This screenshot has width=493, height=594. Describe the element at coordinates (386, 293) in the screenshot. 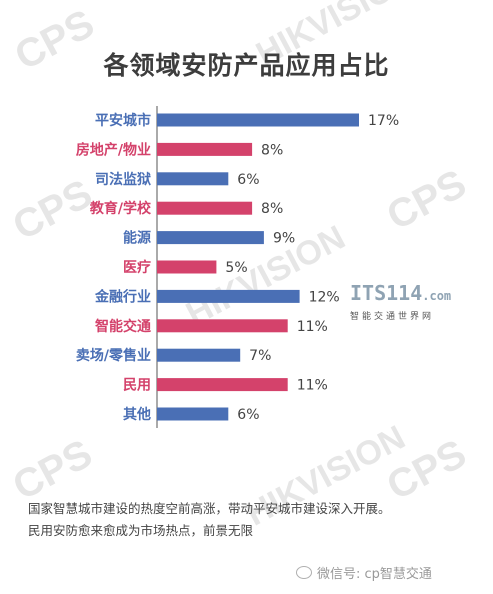

I see `logo-main-text: ITS114` at that location.